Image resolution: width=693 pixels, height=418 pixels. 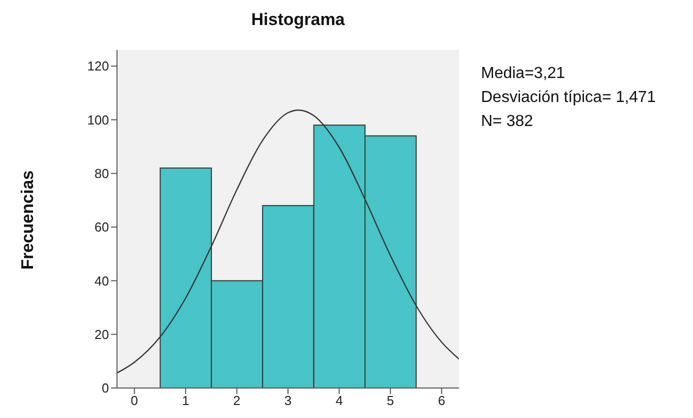 I want to click on y-tick-label: 60, so click(x=101, y=227).